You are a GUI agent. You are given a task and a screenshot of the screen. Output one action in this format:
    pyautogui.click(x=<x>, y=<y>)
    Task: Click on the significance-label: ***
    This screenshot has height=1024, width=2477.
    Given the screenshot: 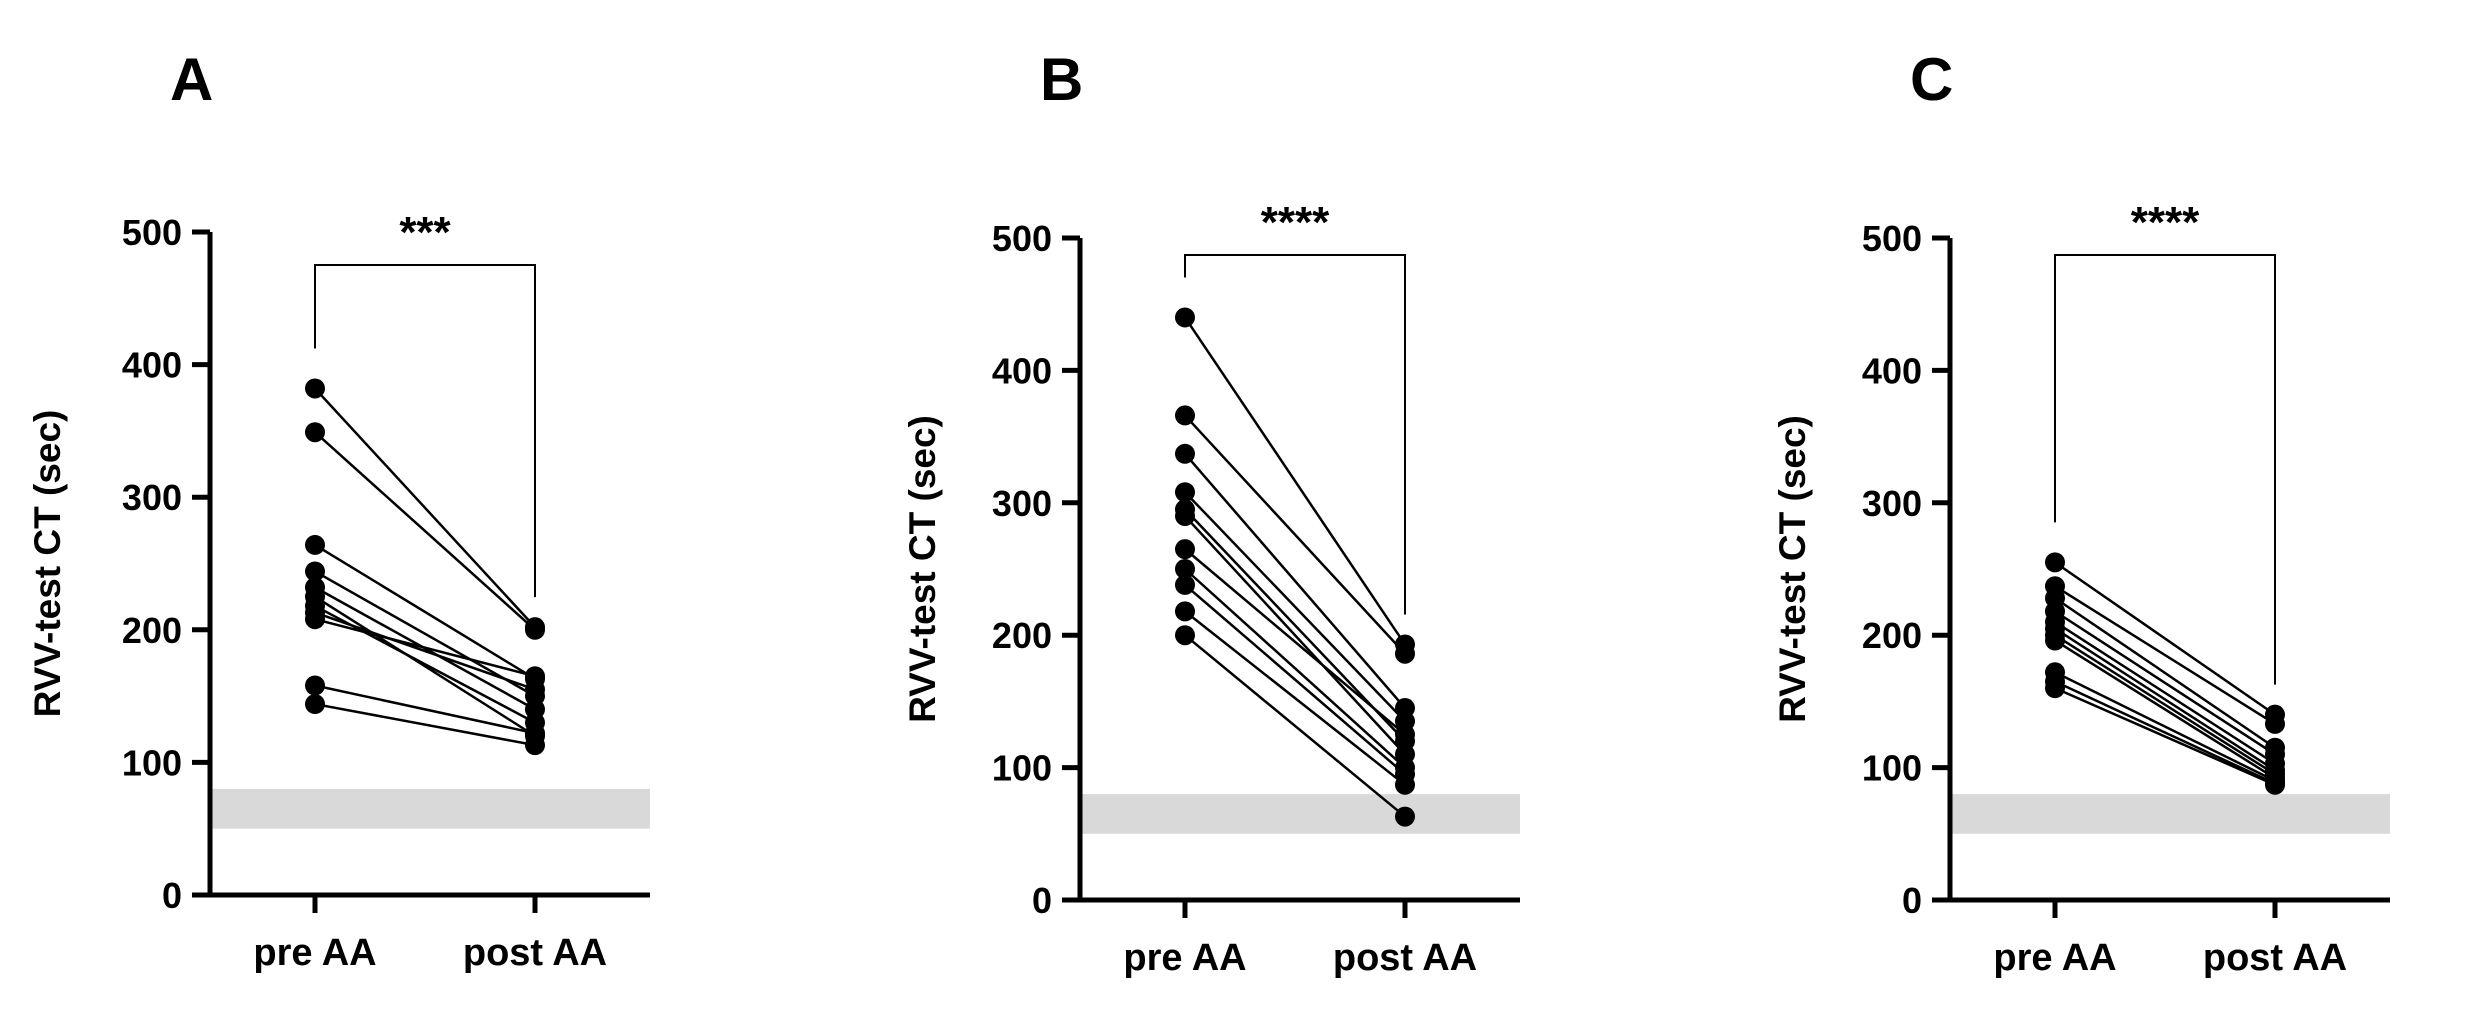 What is the action you would take?
    pyautogui.click(x=425, y=232)
    